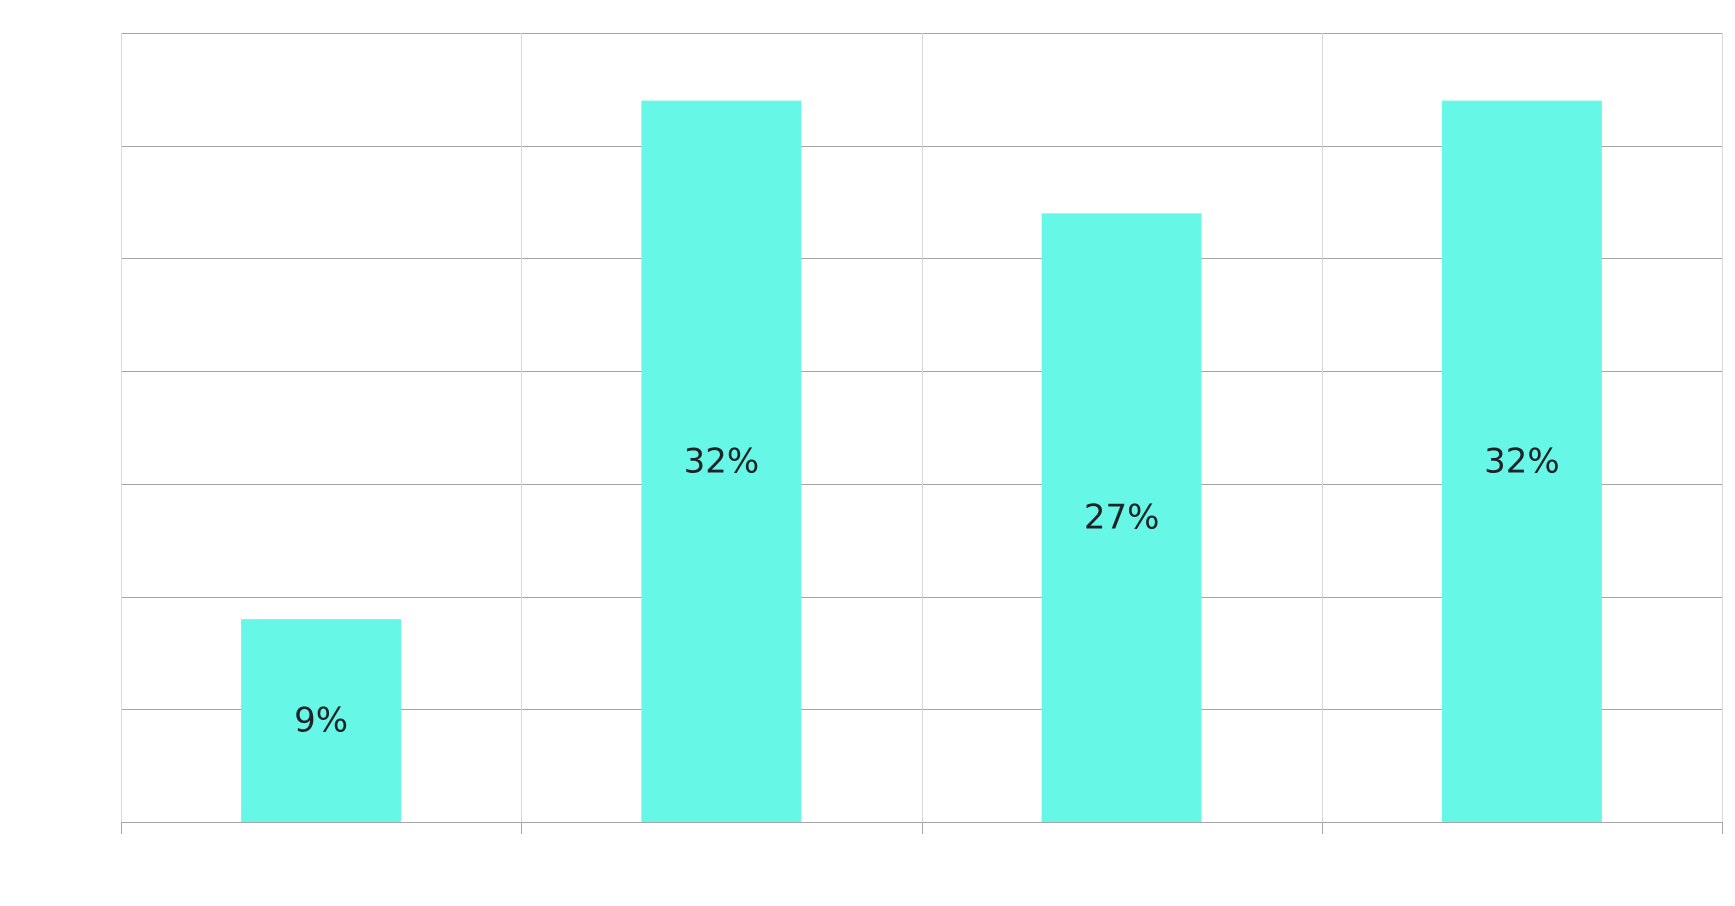  Describe the element at coordinates (922, 828) in the screenshot. I see `x-axis` at that location.